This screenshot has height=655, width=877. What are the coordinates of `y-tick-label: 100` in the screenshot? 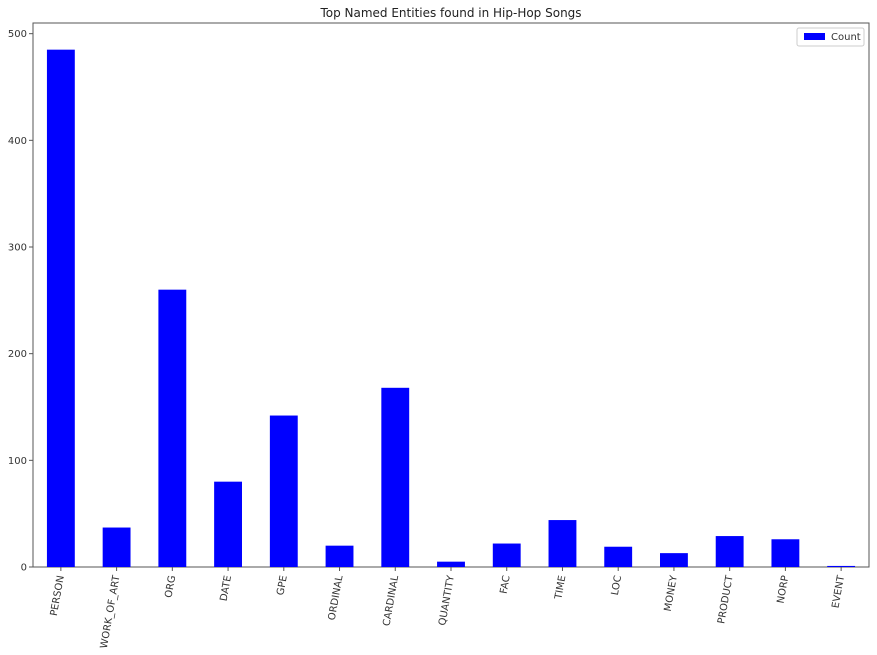 It's located at (17, 461).